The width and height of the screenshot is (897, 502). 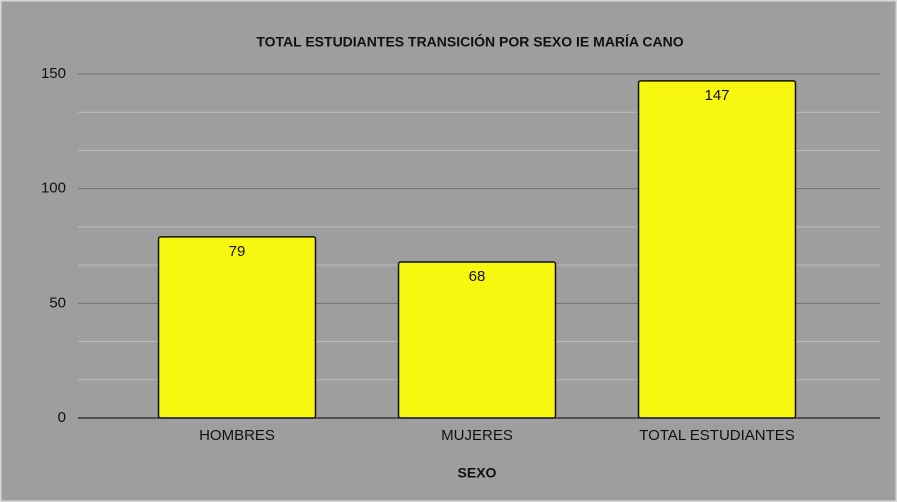 What do you see at coordinates (717, 435) in the screenshot?
I see `x-tick-label: TOTAL ESTUDIANTES` at bounding box center [717, 435].